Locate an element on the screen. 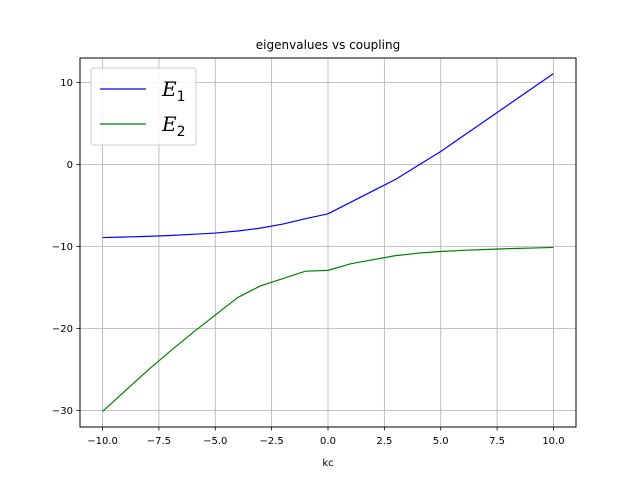 The height and width of the screenshot is (480, 640). x-tick-label: −2.5 is located at coordinates (271, 441).